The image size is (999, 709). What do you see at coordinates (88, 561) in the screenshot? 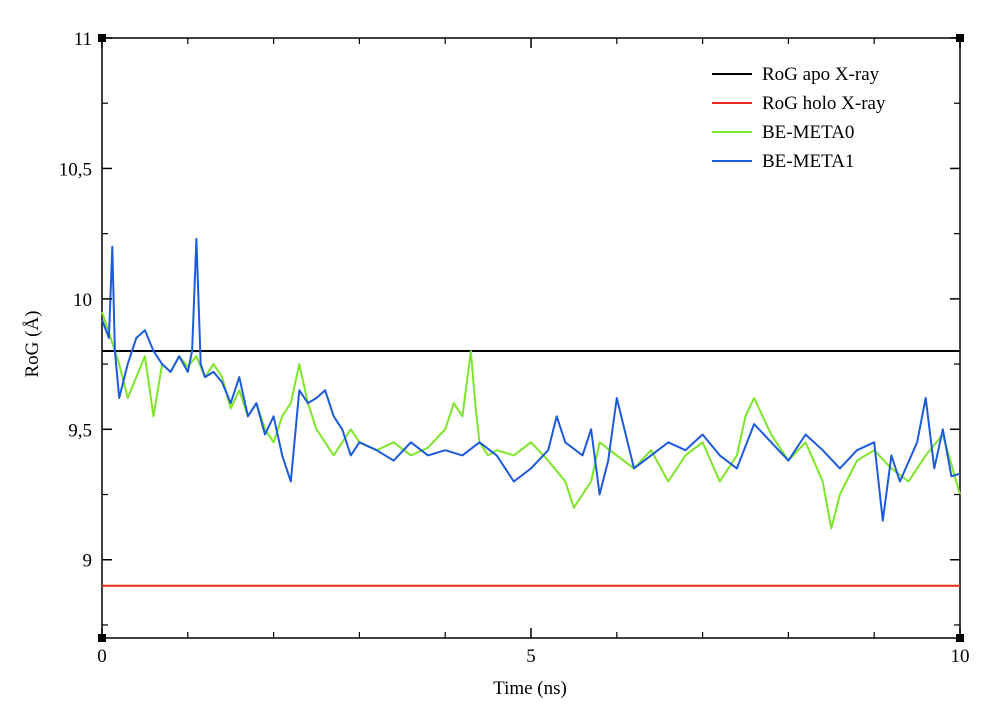
I see `y-tick-label: 9` at bounding box center [88, 561].